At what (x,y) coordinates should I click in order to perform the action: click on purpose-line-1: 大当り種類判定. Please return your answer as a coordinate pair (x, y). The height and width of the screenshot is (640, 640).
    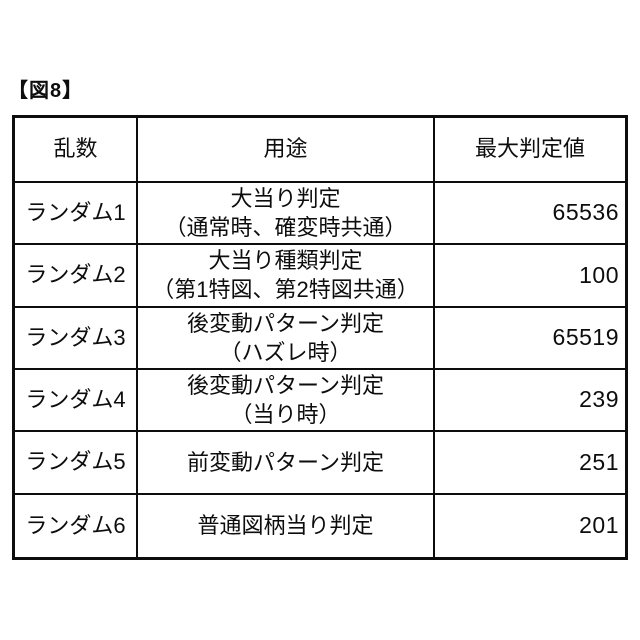
    Looking at the image, I should click on (285, 261).